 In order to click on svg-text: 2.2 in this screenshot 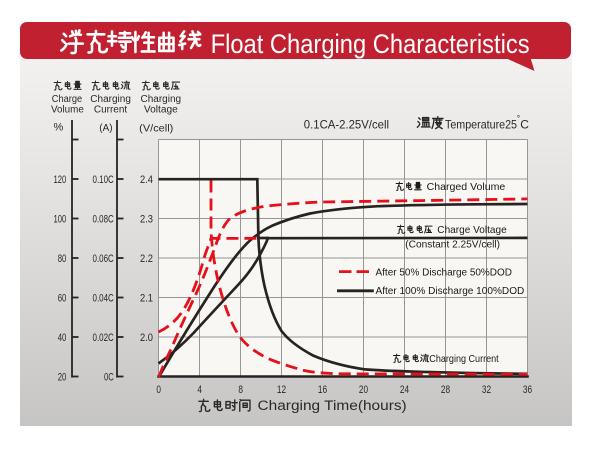, I will do `click(146, 259)`.